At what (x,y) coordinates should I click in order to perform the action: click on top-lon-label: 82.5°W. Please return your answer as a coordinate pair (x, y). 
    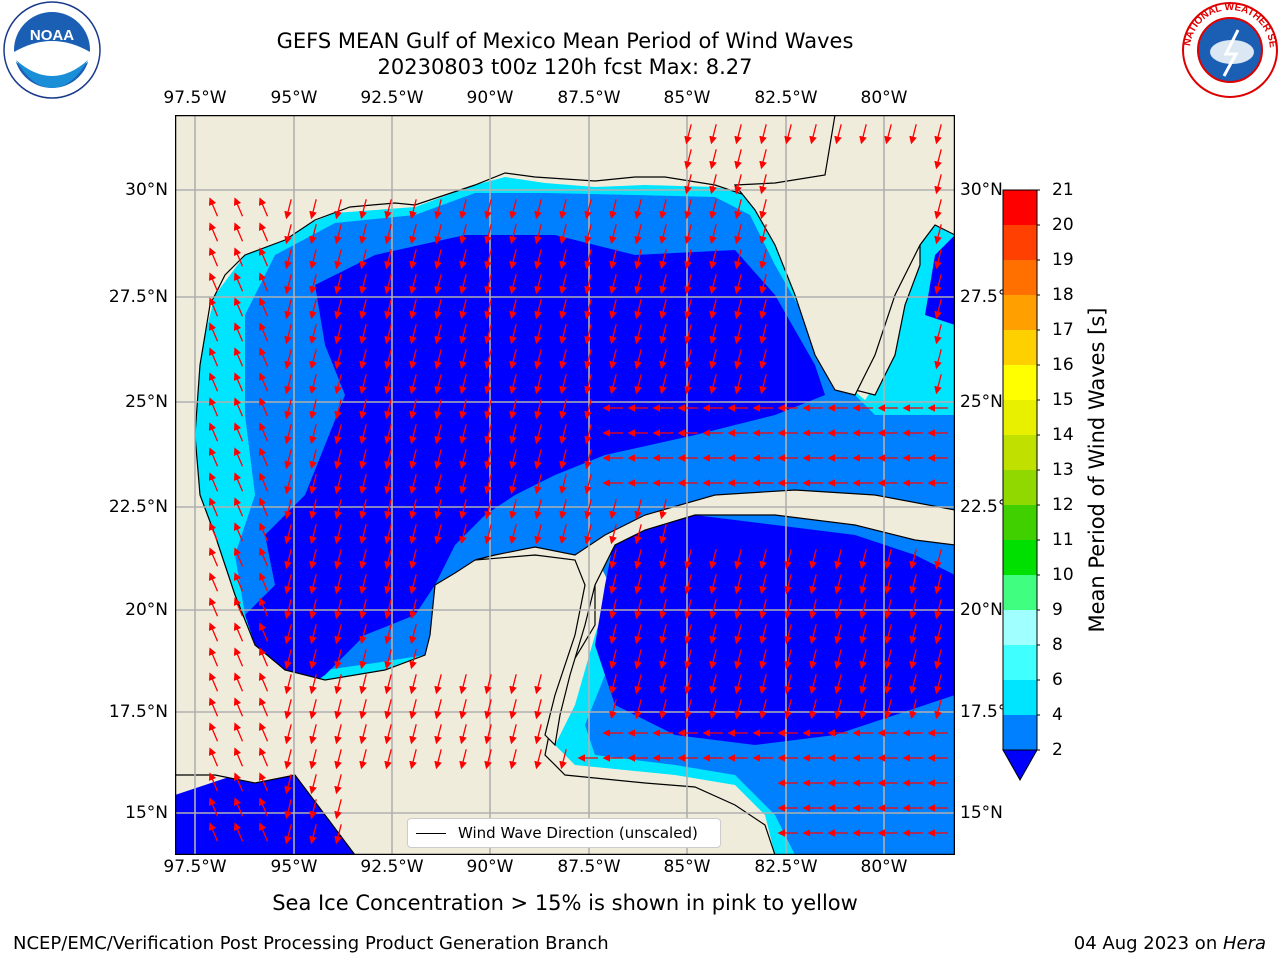
    Looking at the image, I should click on (786, 98).